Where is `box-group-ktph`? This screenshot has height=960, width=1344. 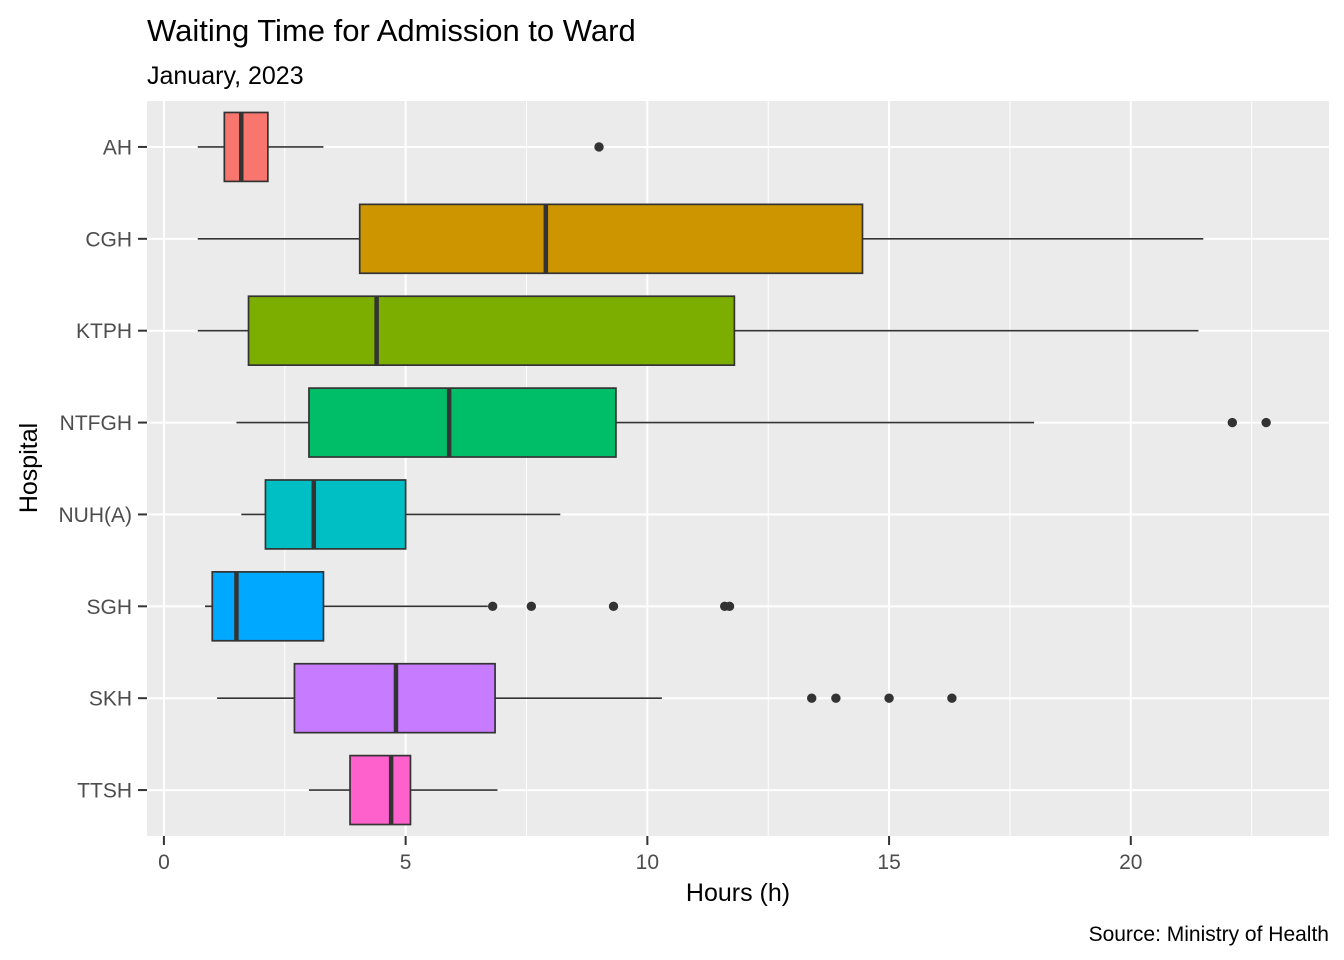
box-group-ktph is located at coordinates (698, 330).